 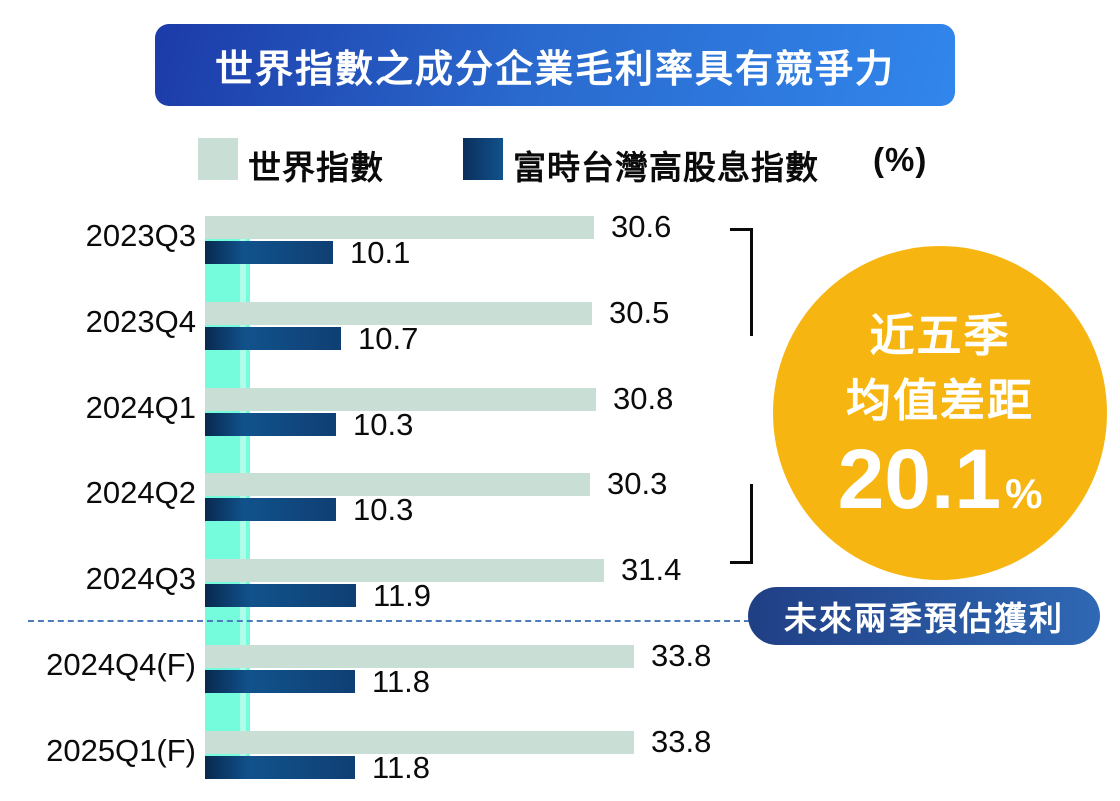 What do you see at coordinates (218, 159) in the screenshot?
I see `legend-swatch-world-index` at bounding box center [218, 159].